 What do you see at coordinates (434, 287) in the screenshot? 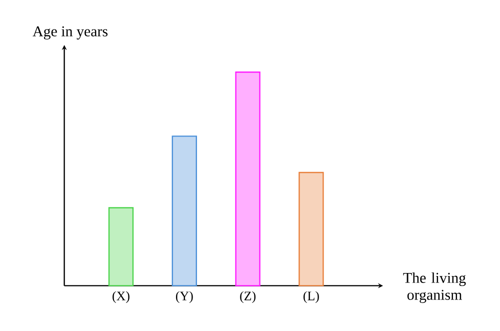
I see `x-axis-title: The living organism` at bounding box center [434, 287].